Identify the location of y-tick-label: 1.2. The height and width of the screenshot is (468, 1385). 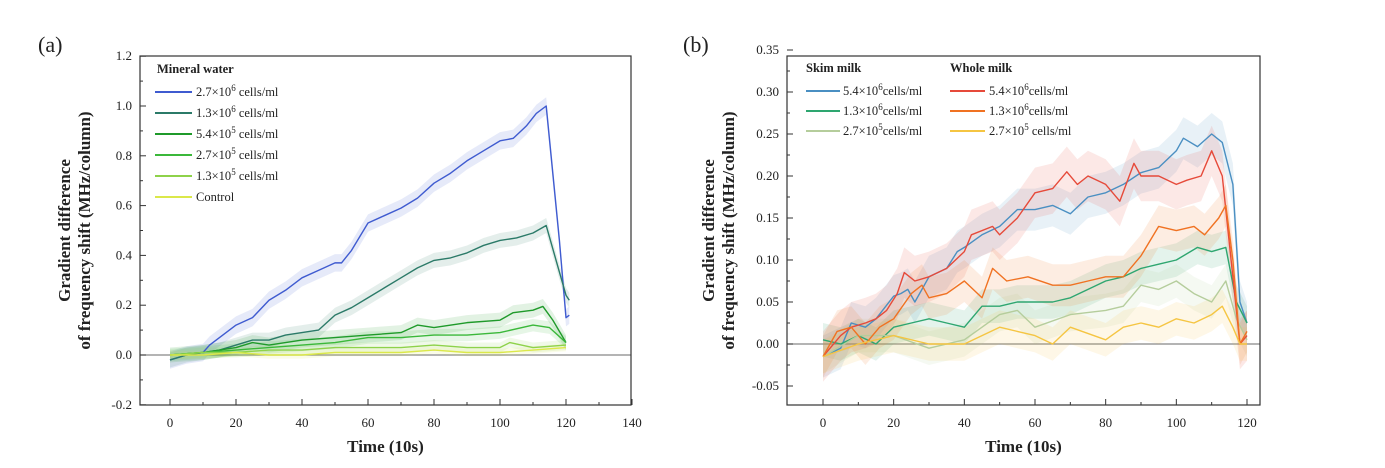
(124, 55).